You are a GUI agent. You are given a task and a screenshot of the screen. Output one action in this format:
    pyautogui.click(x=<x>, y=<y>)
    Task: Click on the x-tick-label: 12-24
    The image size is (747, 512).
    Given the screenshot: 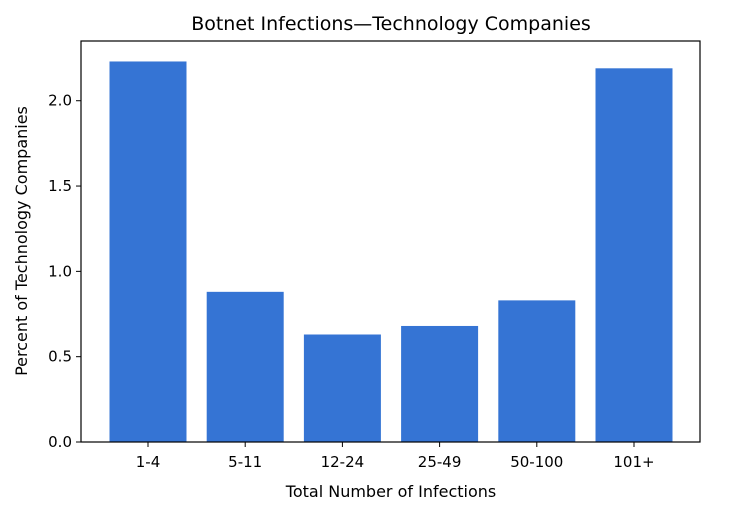 What is the action you would take?
    pyautogui.click(x=343, y=462)
    